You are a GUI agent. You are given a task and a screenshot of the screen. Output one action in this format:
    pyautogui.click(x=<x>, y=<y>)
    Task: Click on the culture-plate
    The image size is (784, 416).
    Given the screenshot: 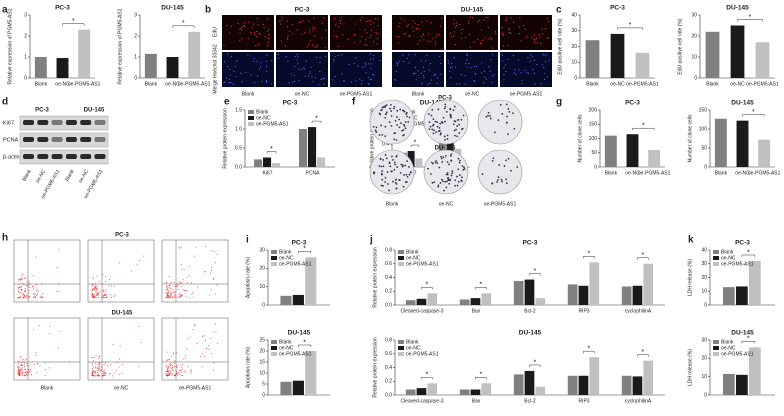 What is the action you would take?
    pyautogui.click(x=446, y=172)
    